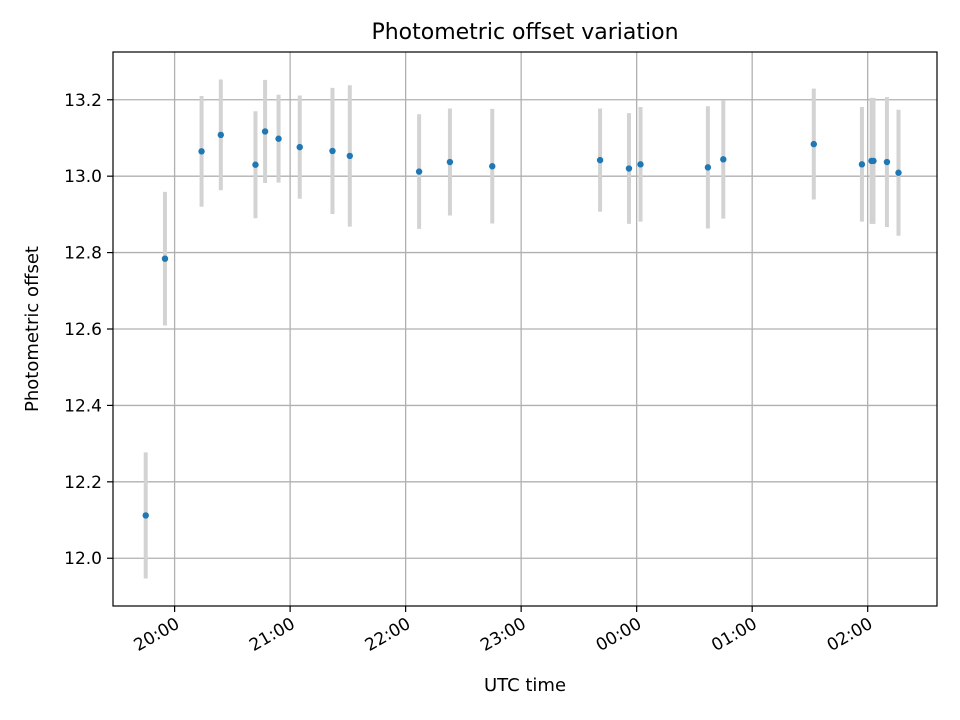 The image size is (960, 720). What do you see at coordinates (524, 32) in the screenshot?
I see `chart-title: Photometric offset variation` at bounding box center [524, 32].